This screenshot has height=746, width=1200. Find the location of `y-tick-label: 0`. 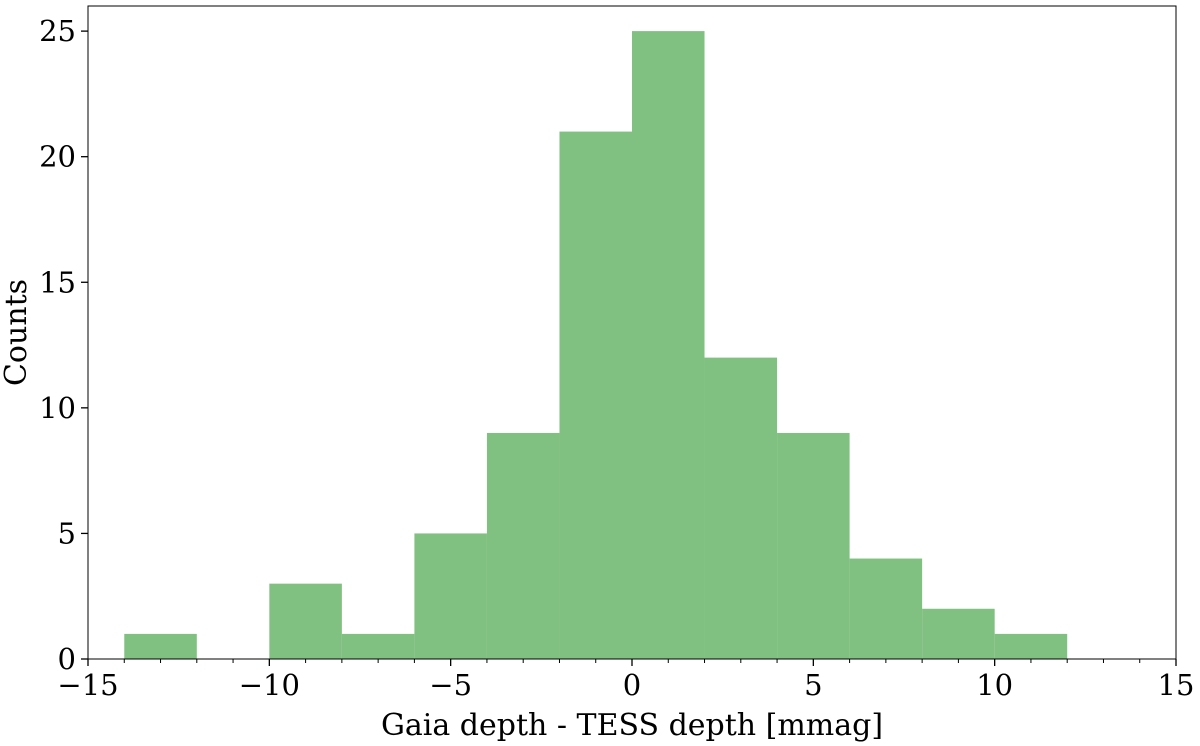

y-tick-label: 0 is located at coordinates (67, 659).